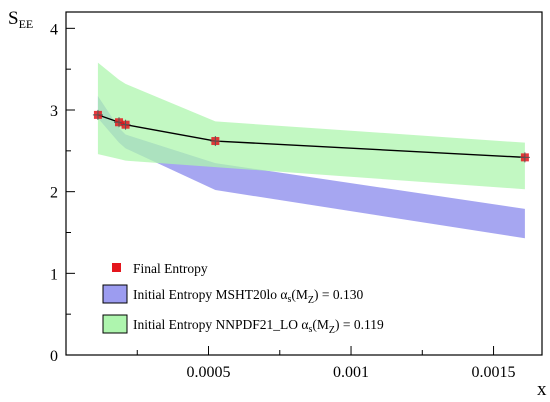 This screenshot has height=402, width=550. Describe the element at coordinates (116, 267) in the screenshot. I see `legend-marker-square` at that location.